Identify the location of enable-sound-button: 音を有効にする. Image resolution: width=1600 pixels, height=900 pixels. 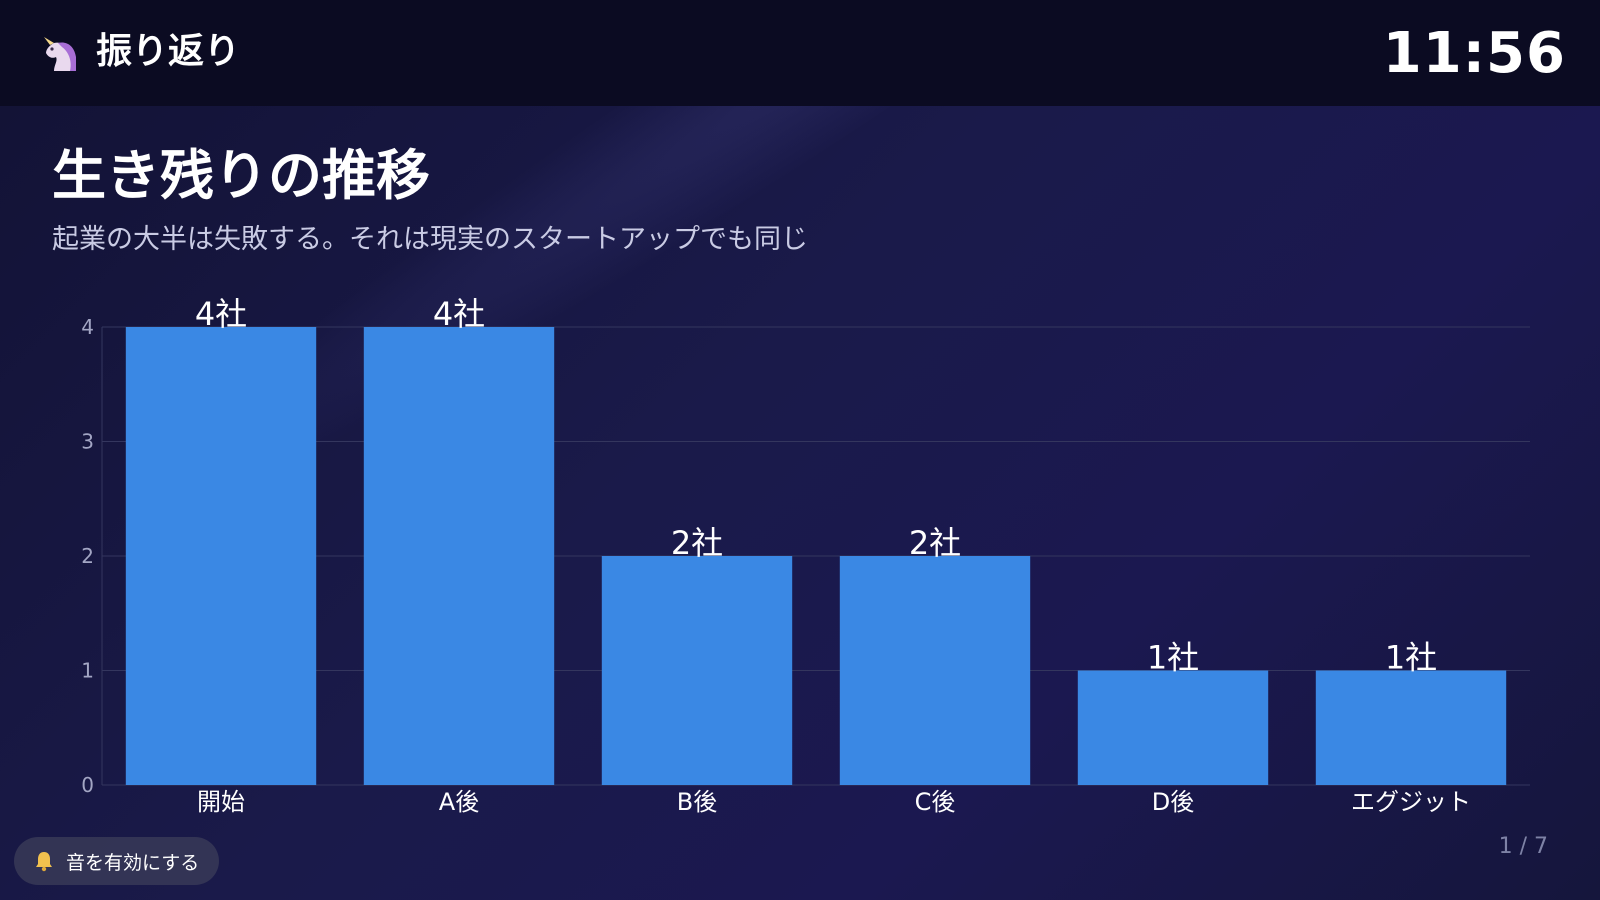
(117, 861).